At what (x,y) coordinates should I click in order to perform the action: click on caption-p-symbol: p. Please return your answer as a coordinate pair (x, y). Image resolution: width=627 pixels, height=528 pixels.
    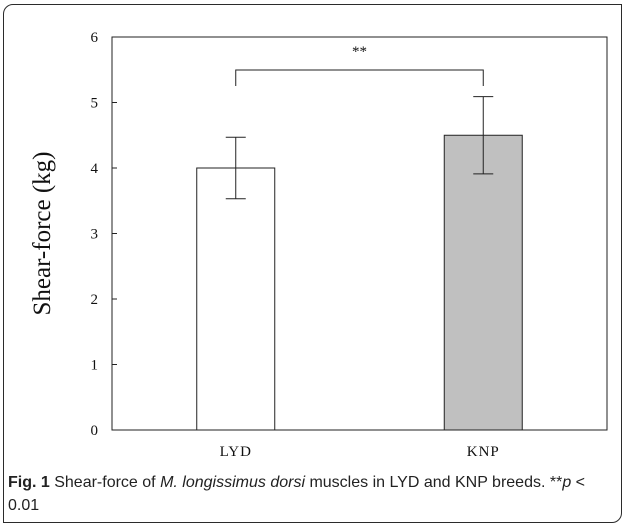
    Looking at the image, I should click on (567, 482).